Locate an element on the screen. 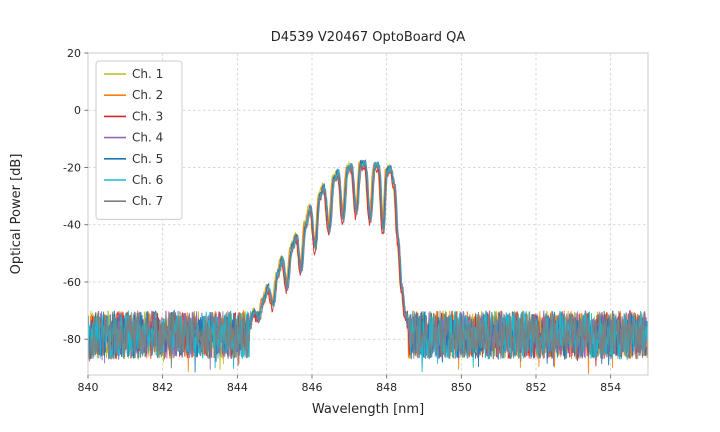 The height and width of the screenshot is (432, 720). y-axis-label: Optical Power [dB] is located at coordinates (16, 214).